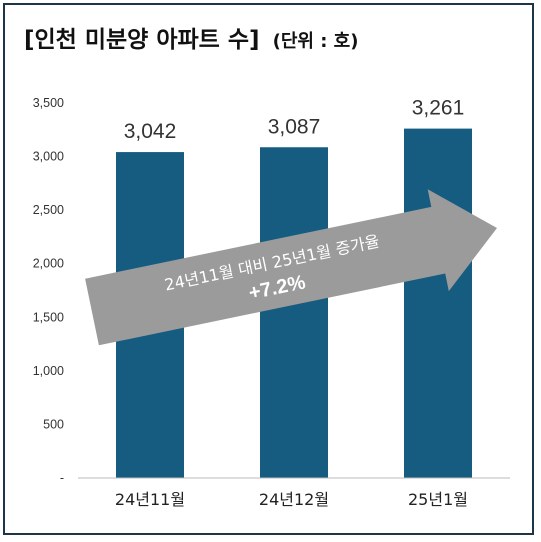 Image resolution: width=541 pixels, height=542 pixels. Describe the element at coordinates (142, 40) in the screenshot. I see `chart-title: [인천 미분양 아파트 수]` at that location.